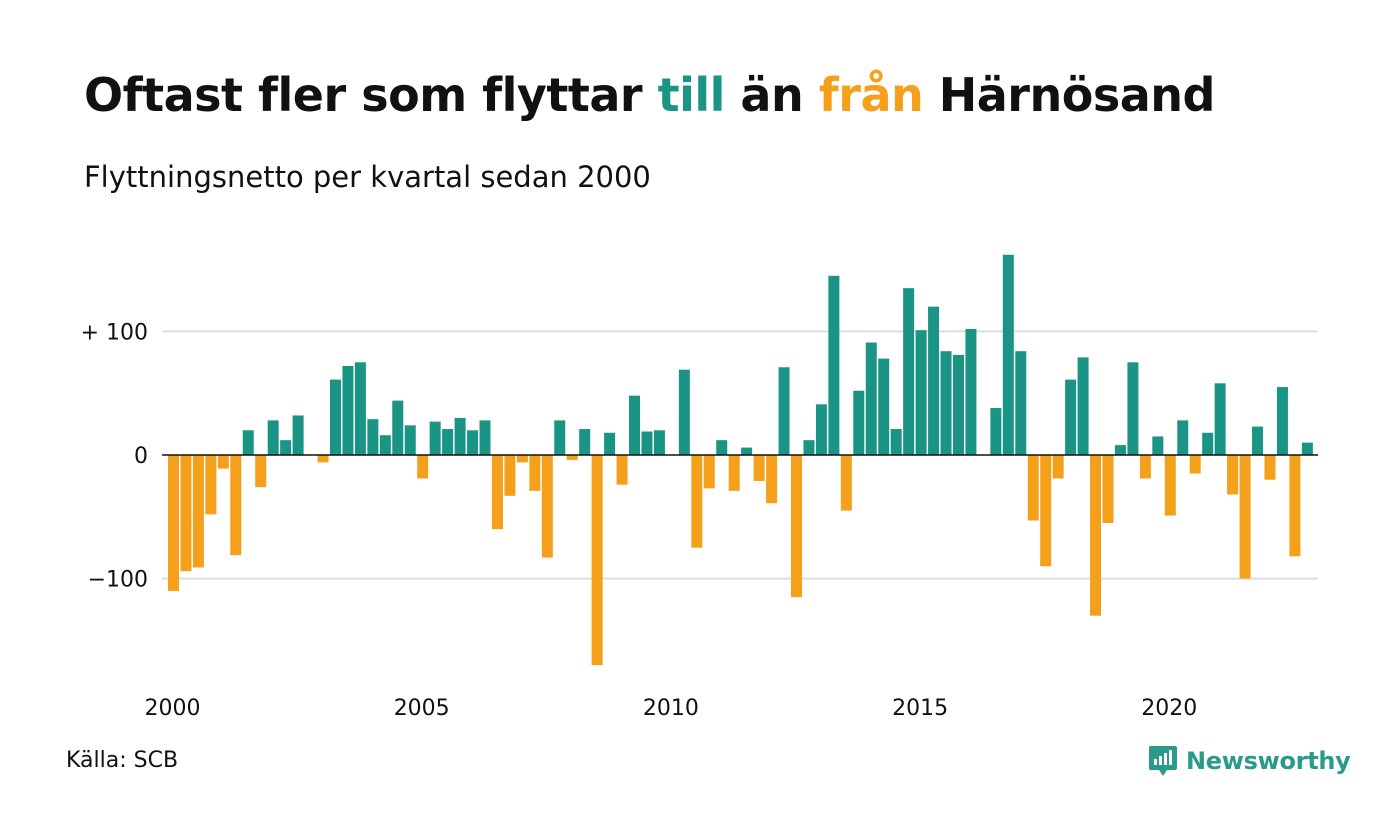 The width and height of the screenshot is (1400, 840). Describe the element at coordinates (1268, 761) in the screenshot. I see `brand-name: Newsworthy` at that location.